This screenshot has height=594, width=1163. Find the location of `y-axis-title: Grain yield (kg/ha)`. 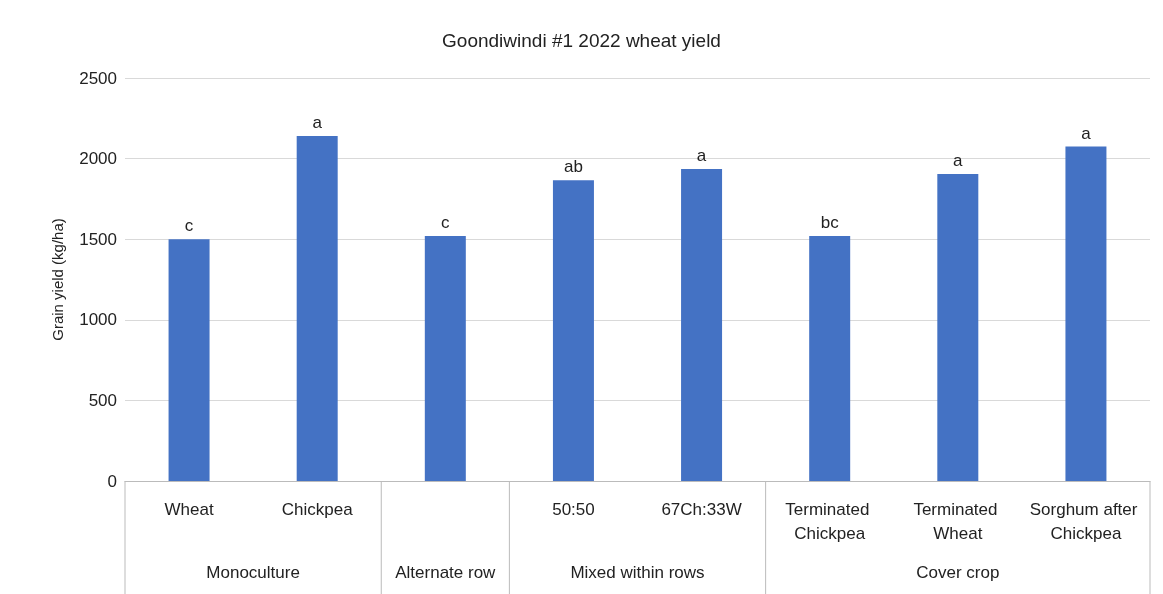

y-axis-title: Grain yield (kg/ha) is located at coordinates (57, 279).